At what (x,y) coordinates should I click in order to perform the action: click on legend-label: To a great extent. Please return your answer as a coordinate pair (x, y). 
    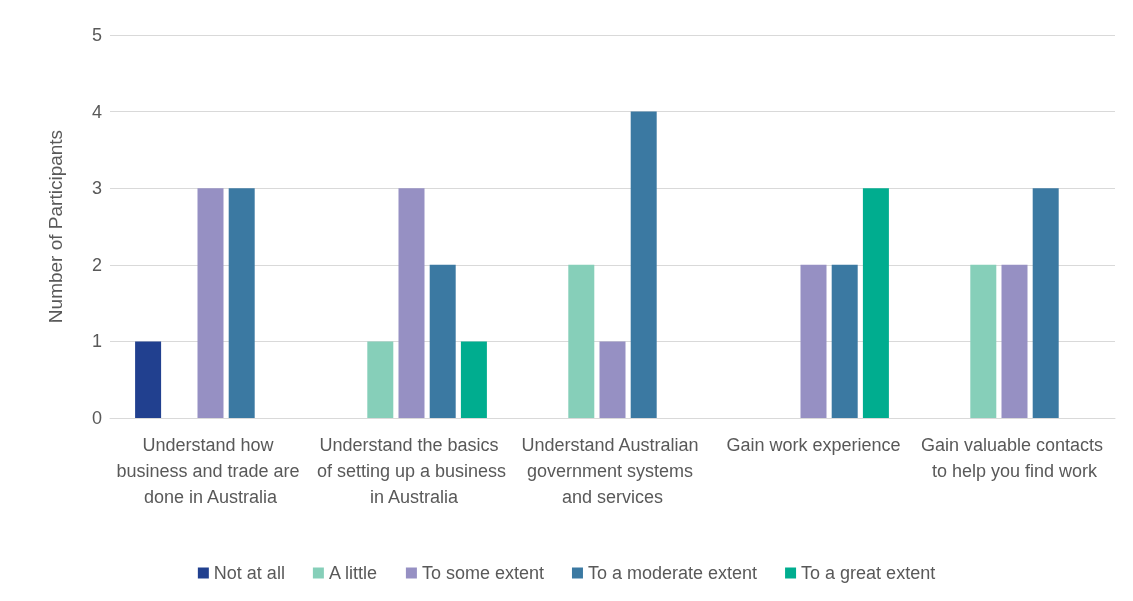
    Looking at the image, I should click on (868, 573).